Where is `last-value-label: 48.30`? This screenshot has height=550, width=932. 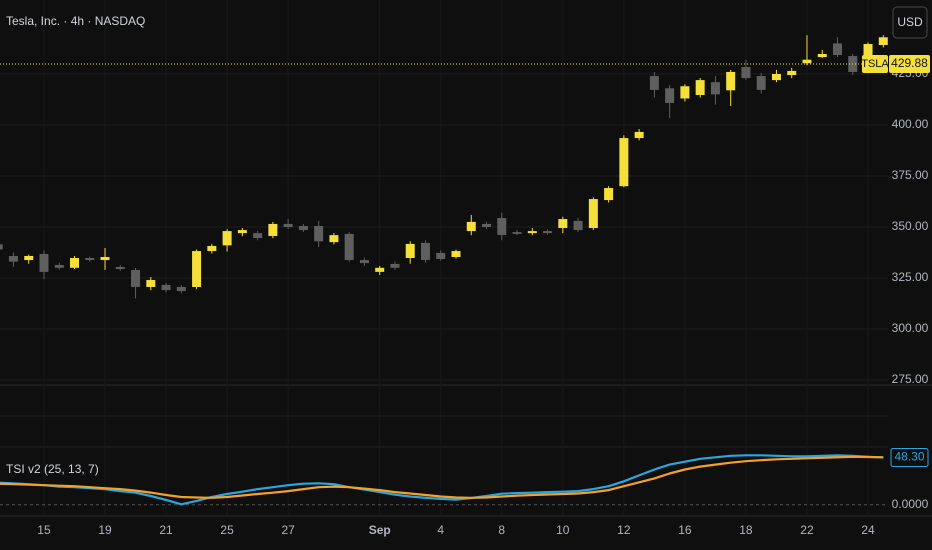
last-value-label: 48.30 is located at coordinates (909, 457).